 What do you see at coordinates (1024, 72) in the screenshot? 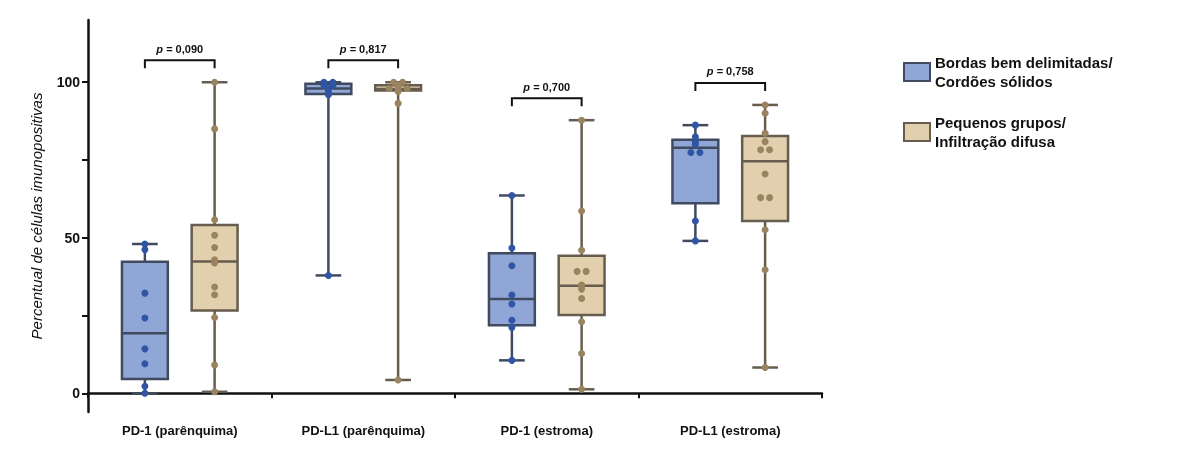
I see `legend-label: Bordas bem delimitadas/Cordões sólidos` at bounding box center [1024, 72].